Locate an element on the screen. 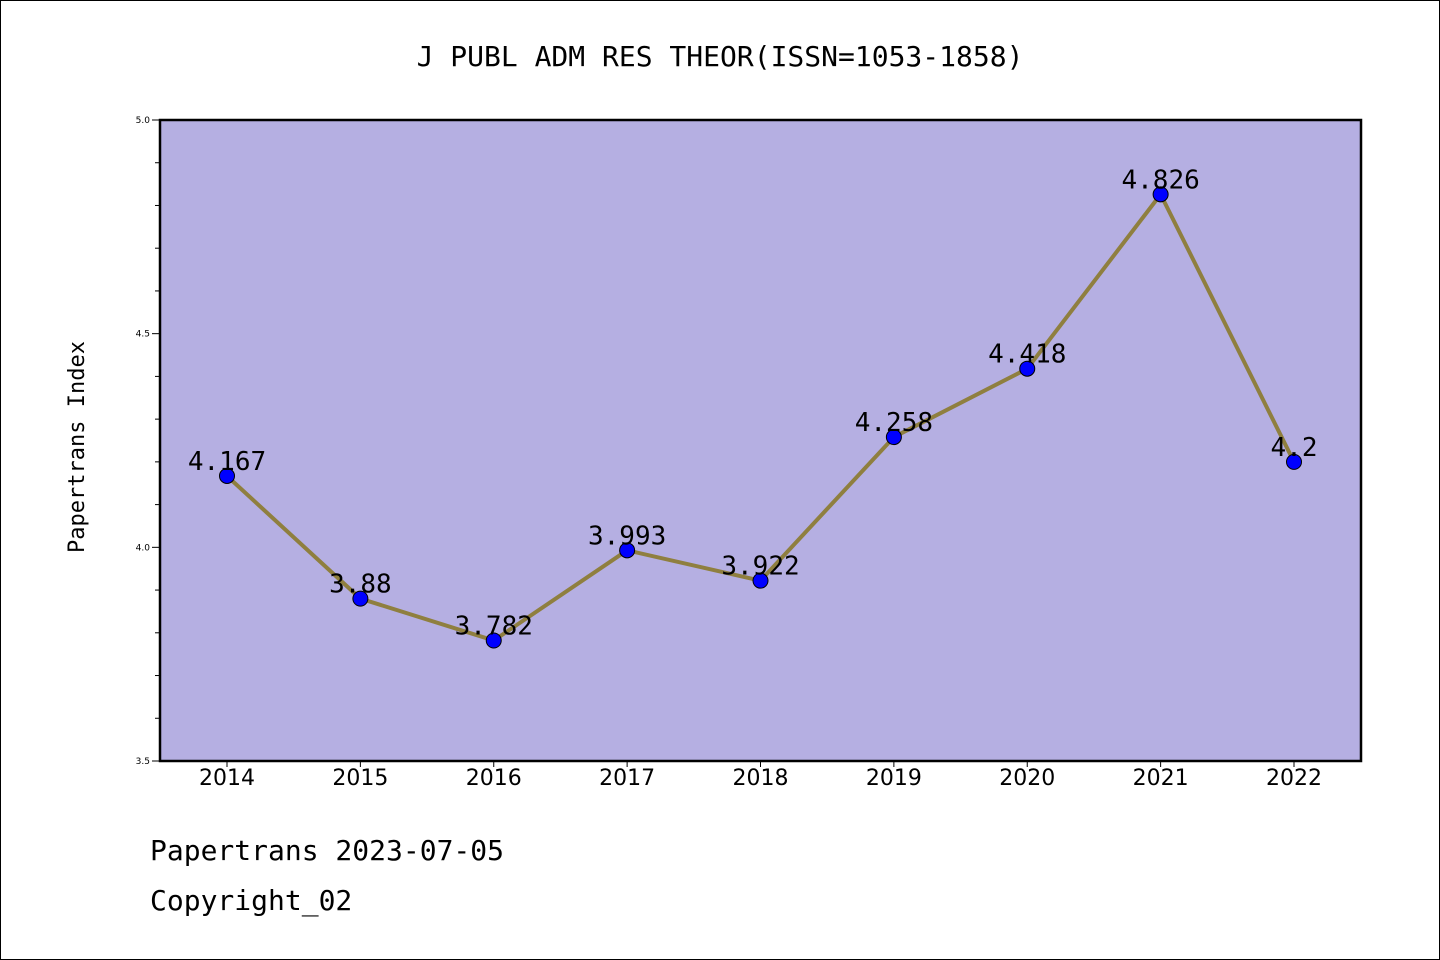  chart-title: J PUBL ADM RES THEOR(ISSN=1053-1858) is located at coordinates (720, 56).